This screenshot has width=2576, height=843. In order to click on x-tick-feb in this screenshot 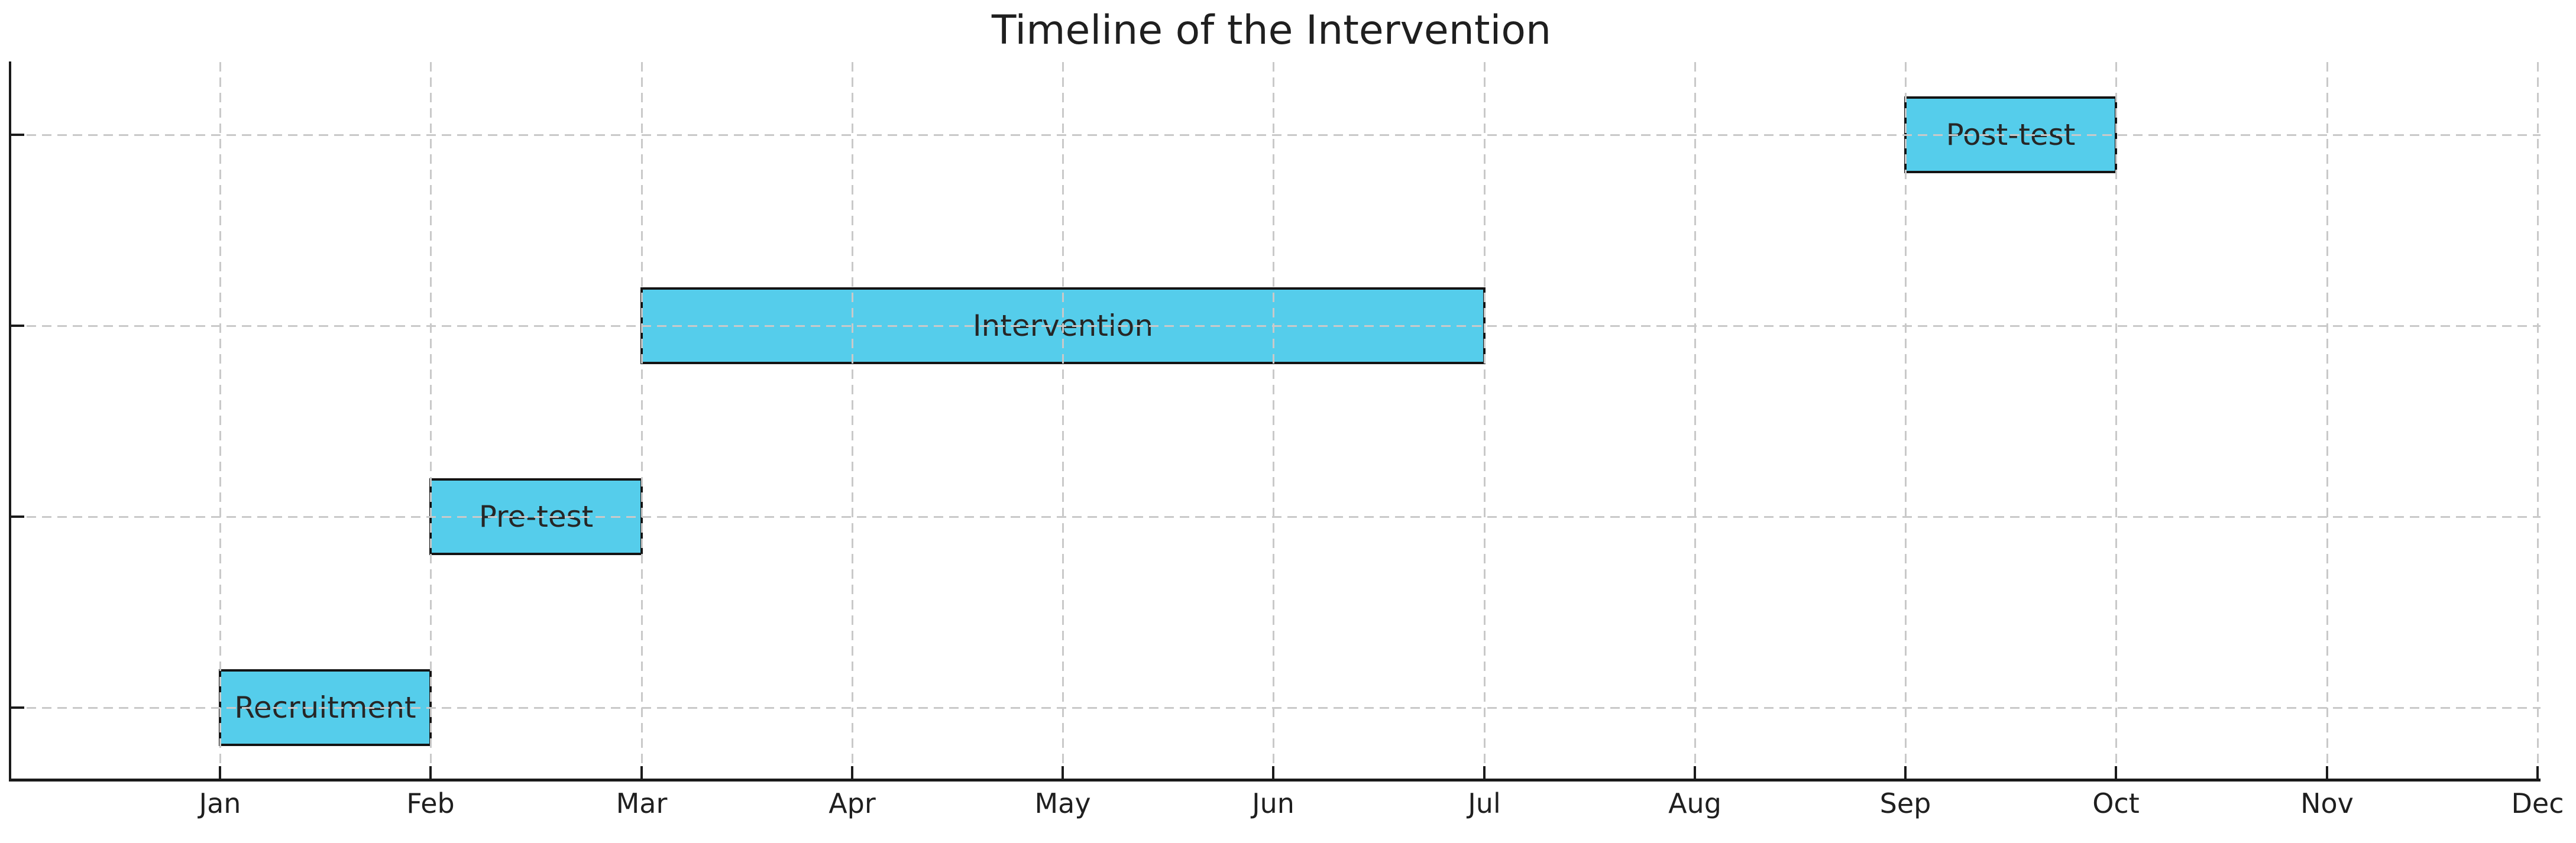, I will do `click(430, 773)`.